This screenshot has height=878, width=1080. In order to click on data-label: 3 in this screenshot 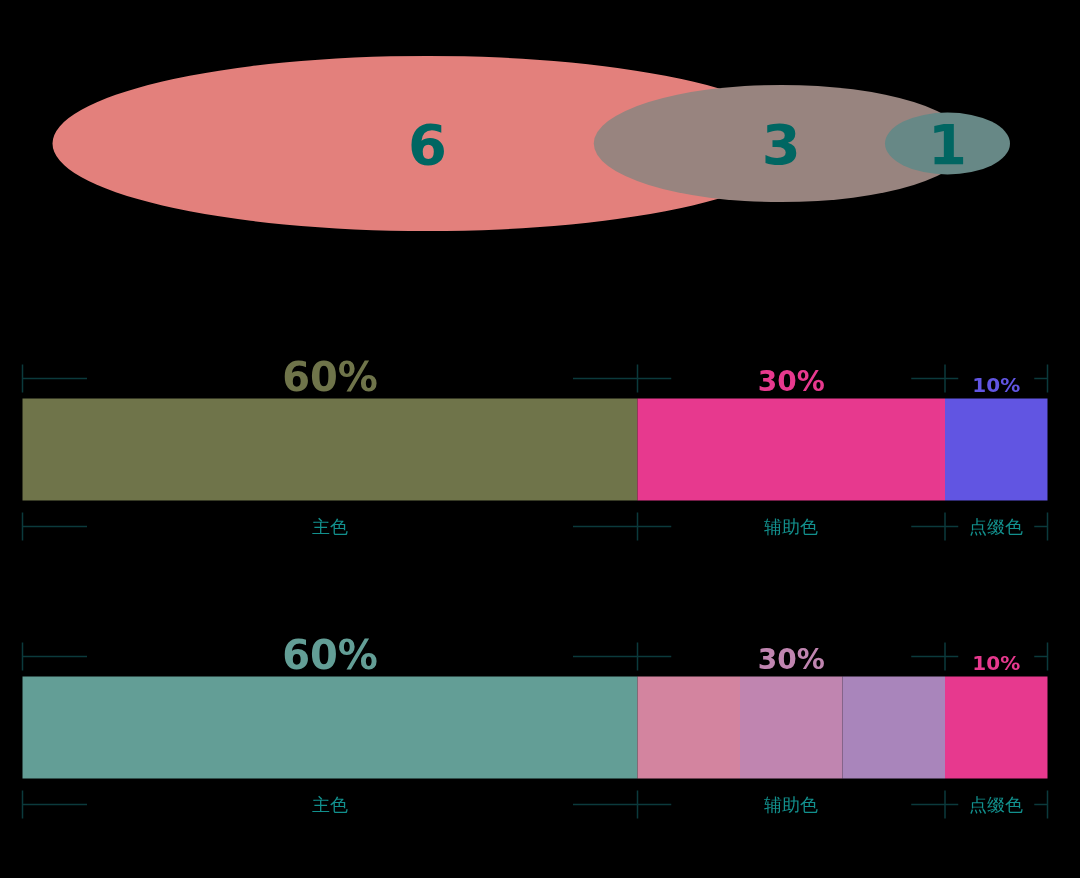, I will do `click(781, 144)`.